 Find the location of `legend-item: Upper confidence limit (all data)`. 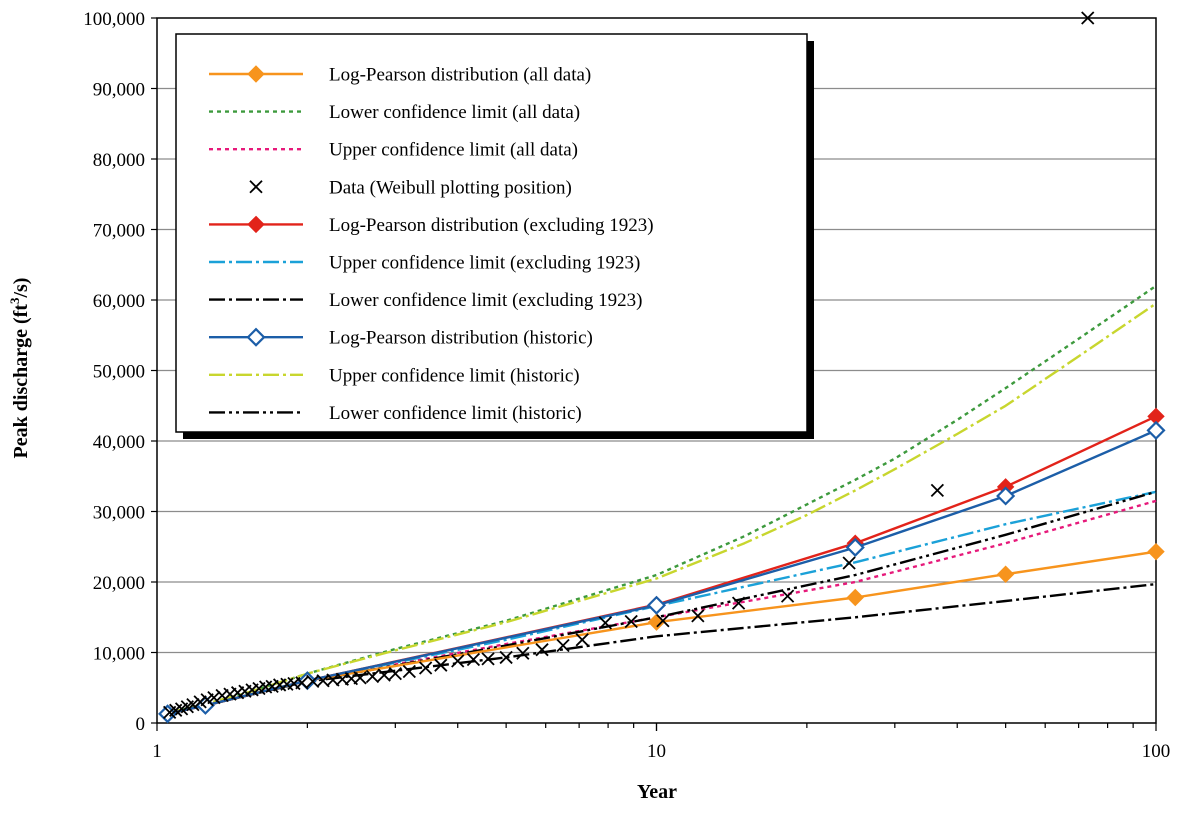

legend-item: Upper confidence limit (all data) is located at coordinates (393, 150).